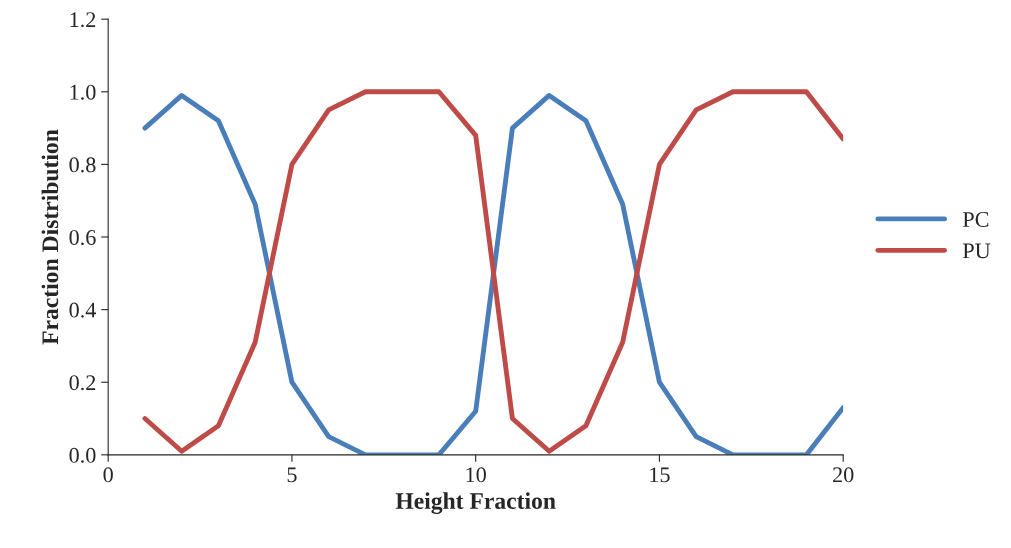  I want to click on y-tick-label: 0.6, so click(82, 237).